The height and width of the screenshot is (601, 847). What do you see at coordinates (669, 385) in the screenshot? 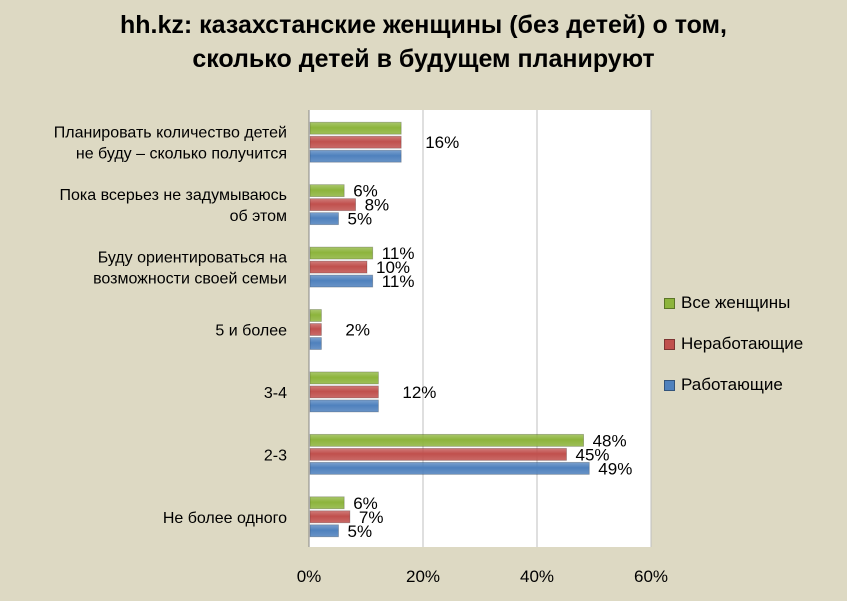
I see `legend-swatch-working` at bounding box center [669, 385].